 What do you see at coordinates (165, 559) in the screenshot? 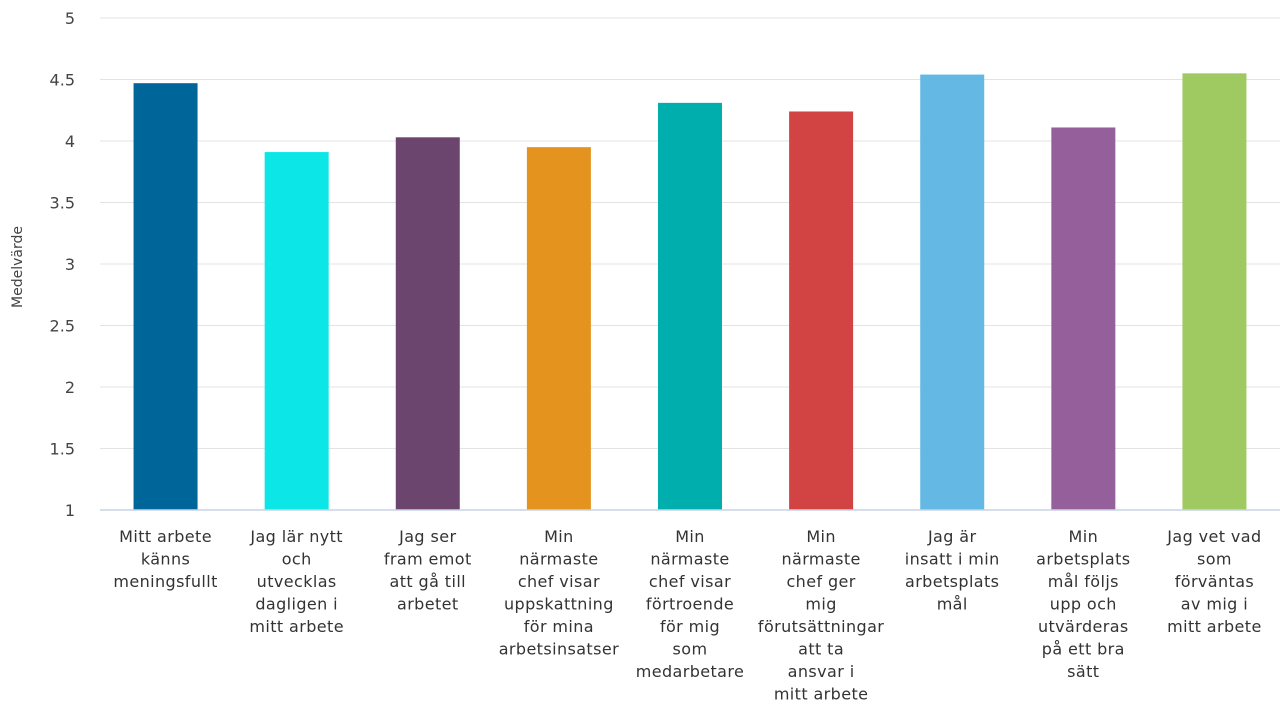
I see `x-tick-label: Mitt arbete känns meningsfullt` at bounding box center [165, 559].